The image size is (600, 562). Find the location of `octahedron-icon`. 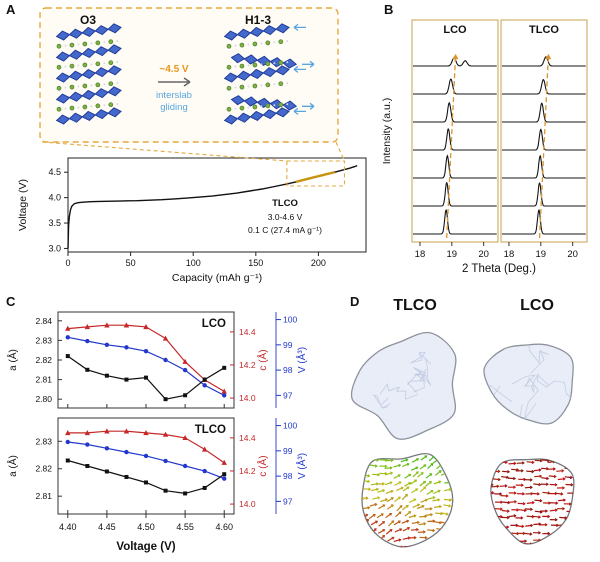

octahedron-icon is located at coordinates (290, 105).